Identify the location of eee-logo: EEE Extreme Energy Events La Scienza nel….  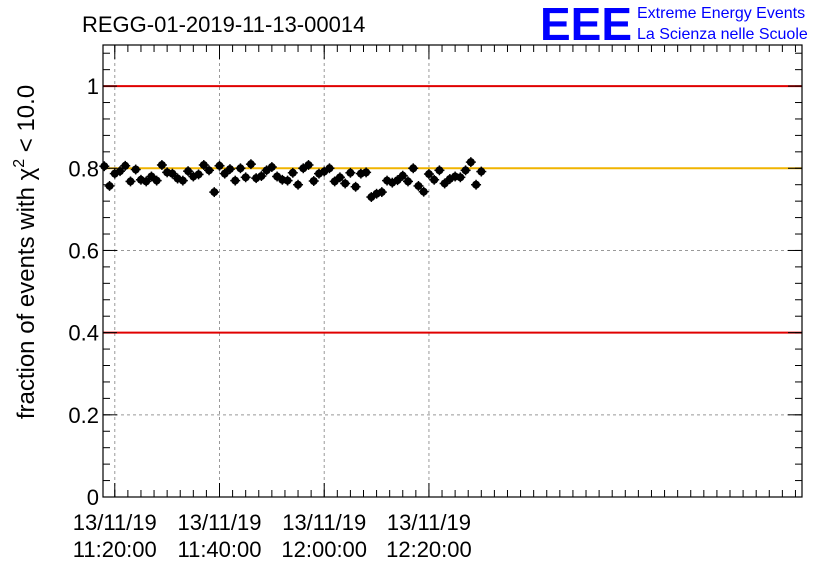
(674, 25).